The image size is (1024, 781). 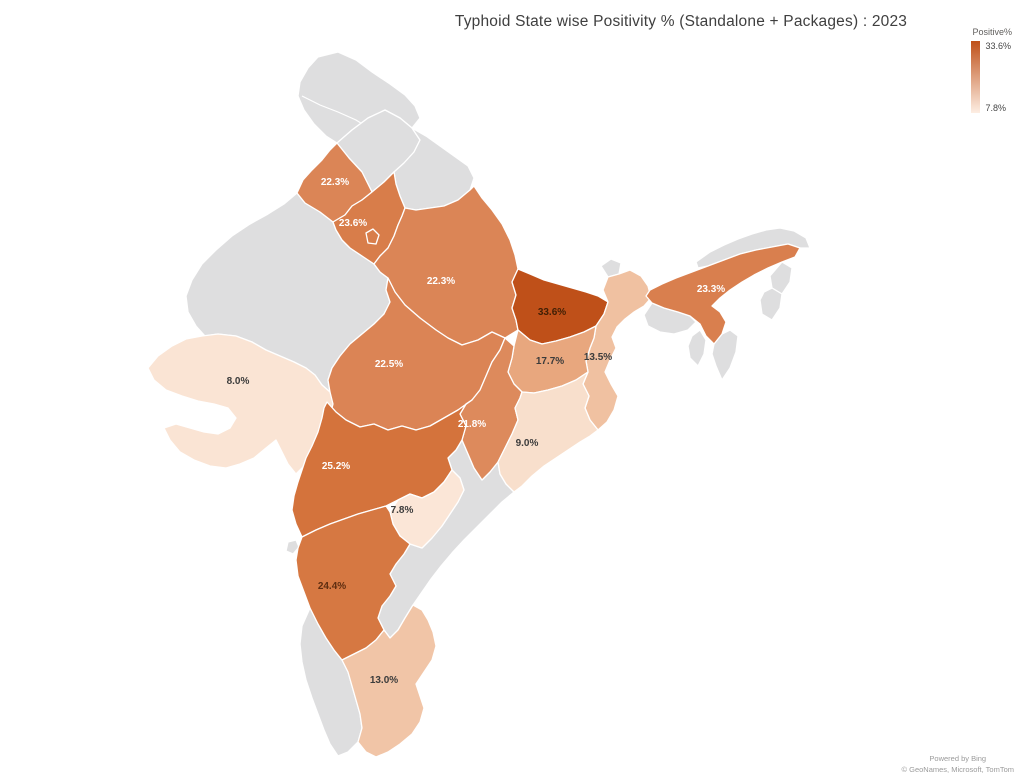 What do you see at coordinates (402, 510) in the screenshot?
I see `state-label-telangana: 7.8%` at bounding box center [402, 510].